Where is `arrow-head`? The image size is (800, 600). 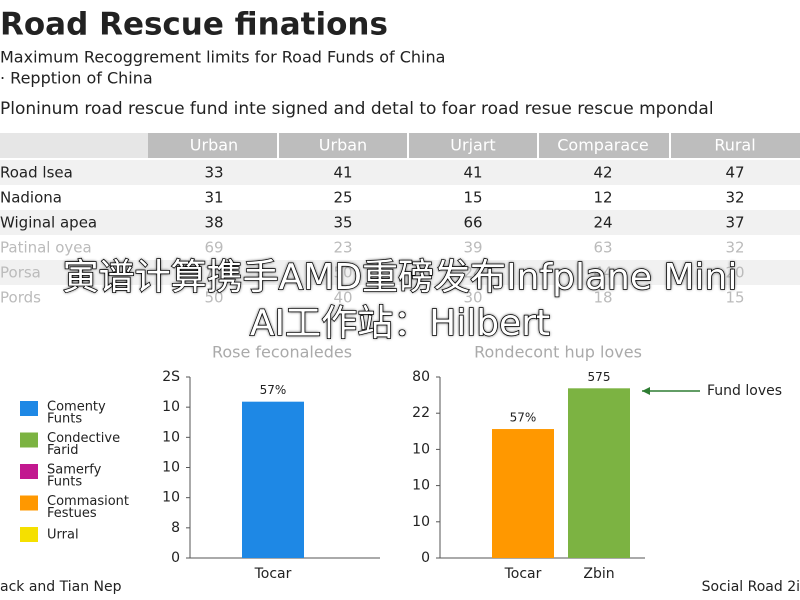
arrow-head is located at coordinates (646, 391).